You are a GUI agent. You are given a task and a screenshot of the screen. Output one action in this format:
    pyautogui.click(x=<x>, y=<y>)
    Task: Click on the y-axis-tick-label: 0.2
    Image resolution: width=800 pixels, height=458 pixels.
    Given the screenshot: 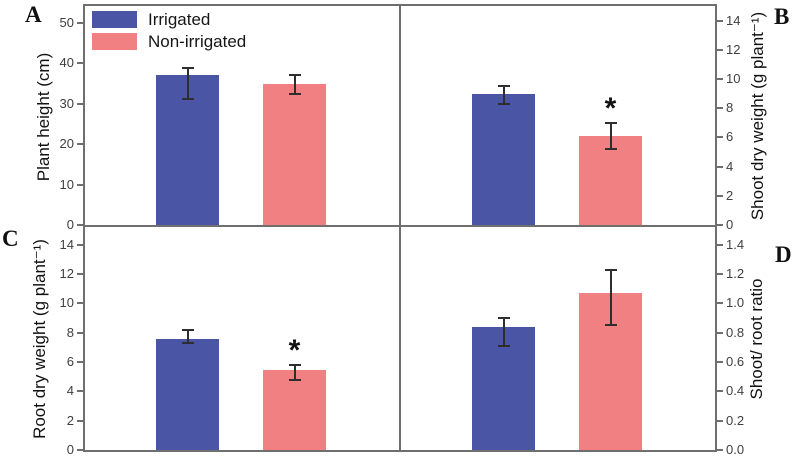 What is the action you would take?
    pyautogui.click(x=735, y=420)
    